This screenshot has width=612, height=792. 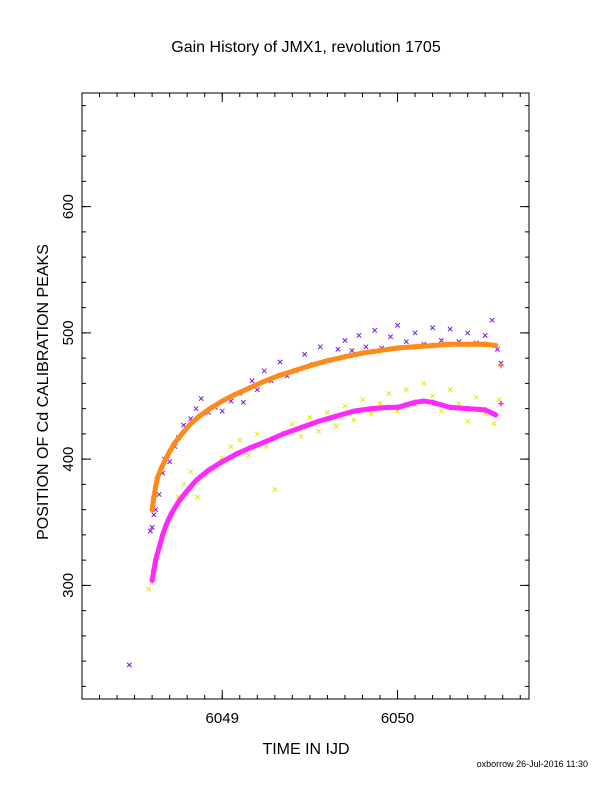 I want to click on footer-credit: oxborrow 26-Jul-2016 11:30, so click(x=532, y=764).